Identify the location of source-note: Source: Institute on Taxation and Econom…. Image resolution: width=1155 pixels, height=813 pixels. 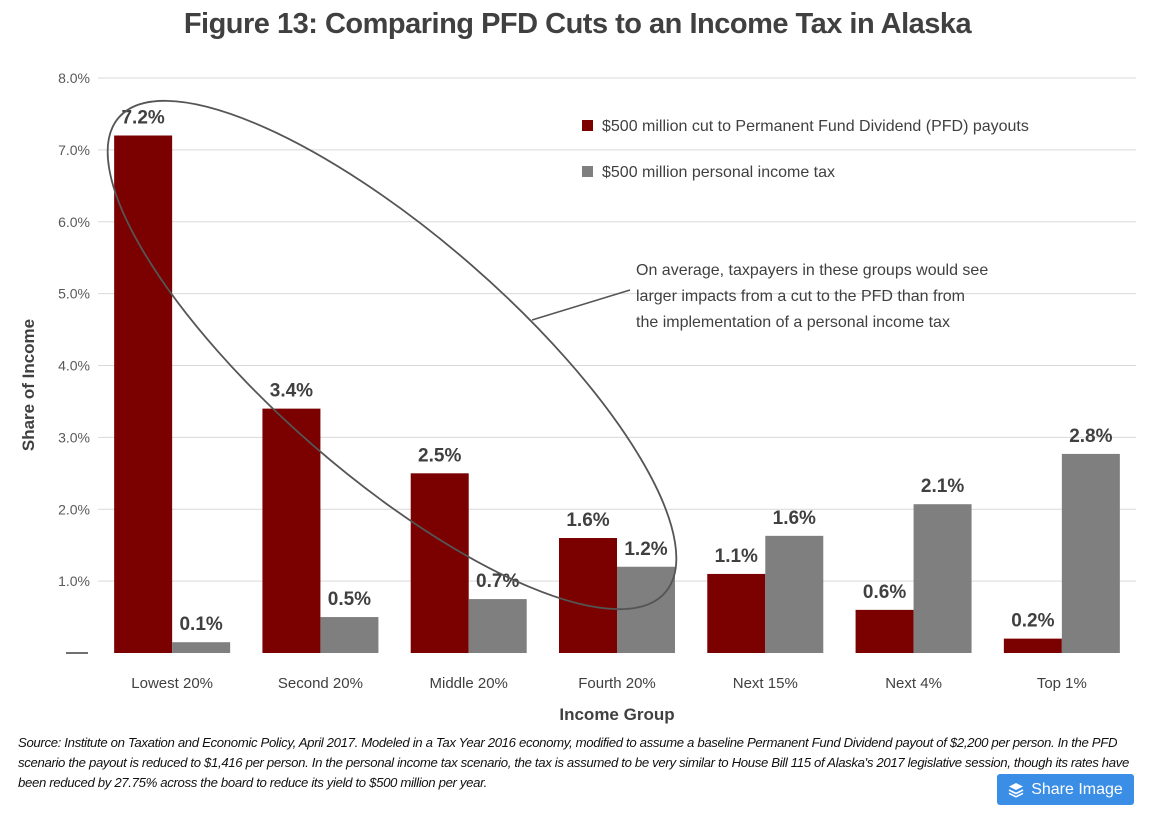
(573, 762).